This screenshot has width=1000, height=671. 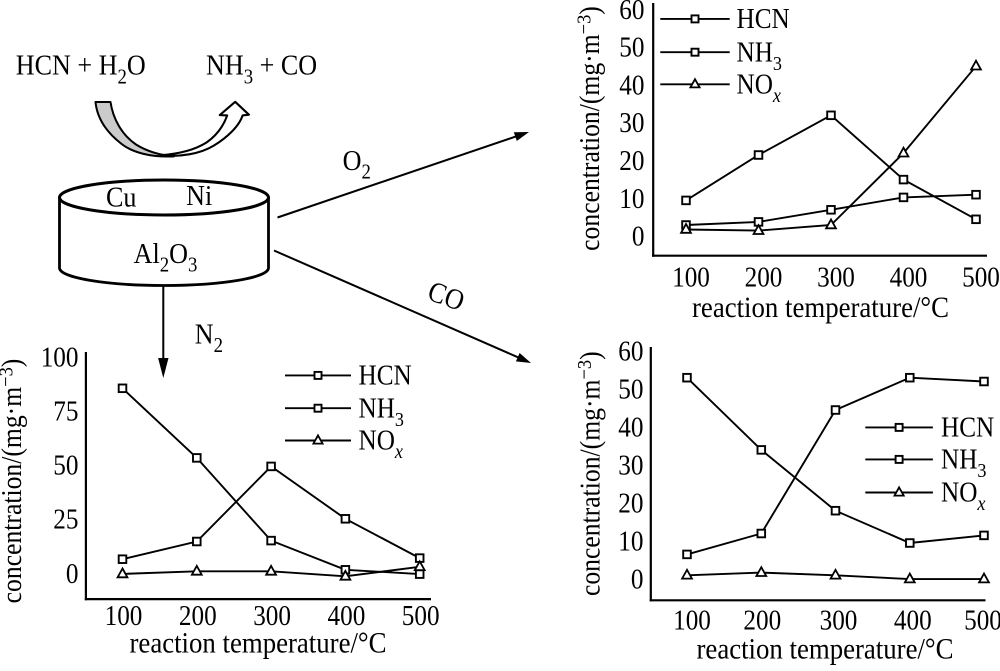 I want to click on svg-text: Ni, so click(x=199, y=195).